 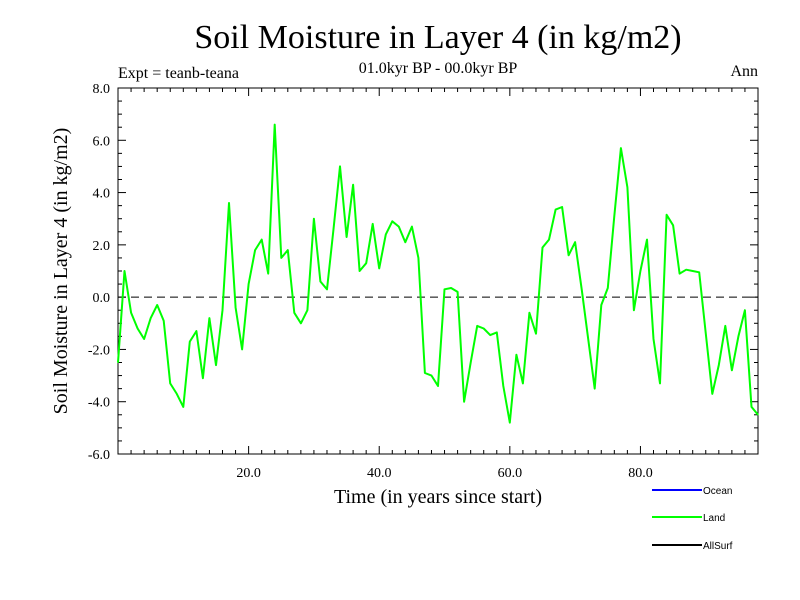 What do you see at coordinates (510, 473) in the screenshot?
I see `x-tick-label: 60.0` at bounding box center [510, 473].